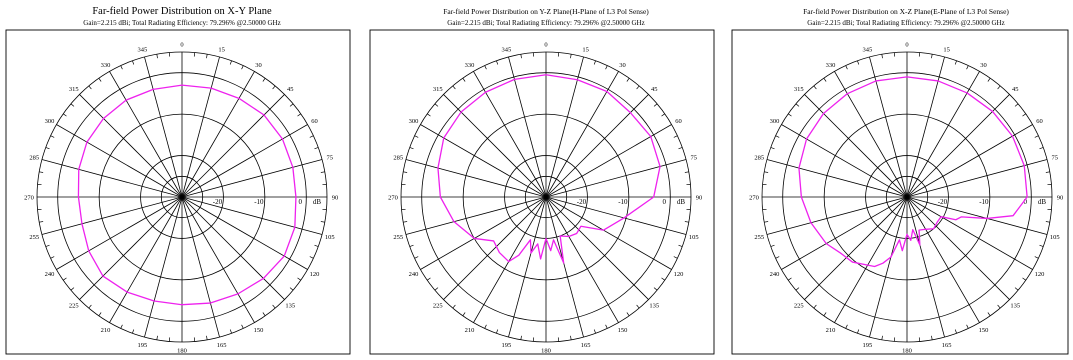 The height and width of the screenshot is (360, 1073). Describe the element at coordinates (222, 345) in the screenshot. I see `xy-plane-angle-label-165: 165` at that location.